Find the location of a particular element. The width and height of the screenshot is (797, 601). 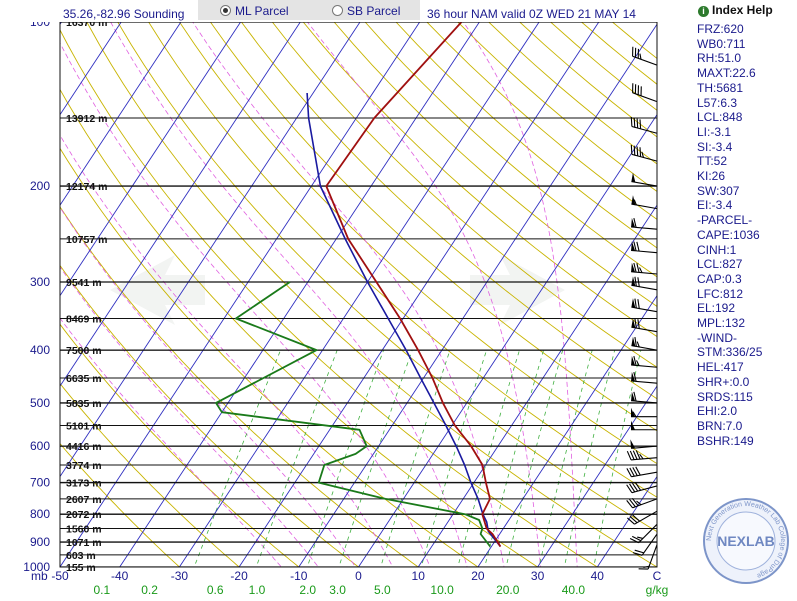

station-title: 35.26,-82.96 Sounding is located at coordinates (124, 14).